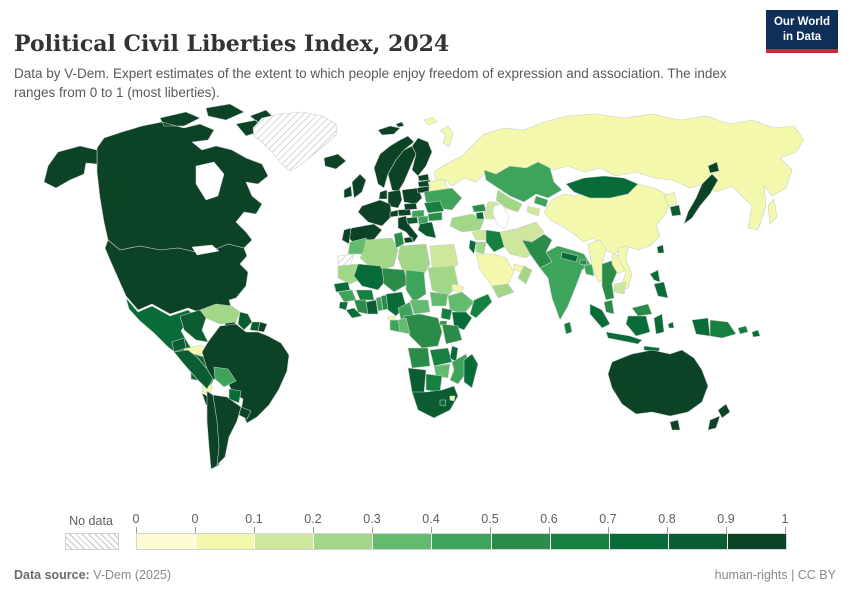  Describe the element at coordinates (194, 326) in the screenshot. I see `country-colombia` at that location.